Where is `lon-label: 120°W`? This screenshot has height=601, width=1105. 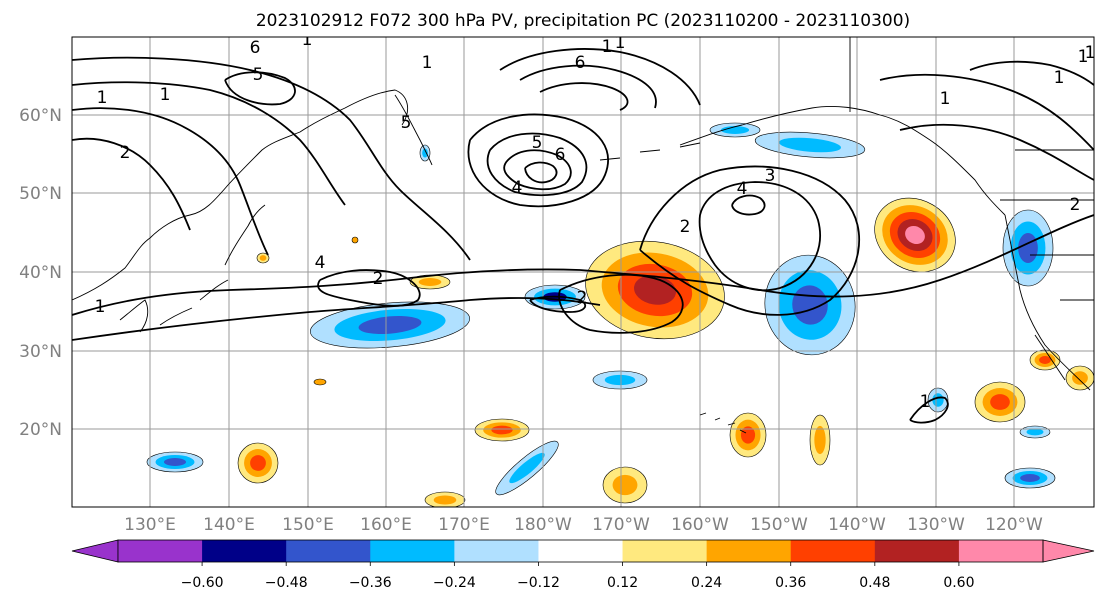
lon-label: 120°W is located at coordinates (1014, 525).